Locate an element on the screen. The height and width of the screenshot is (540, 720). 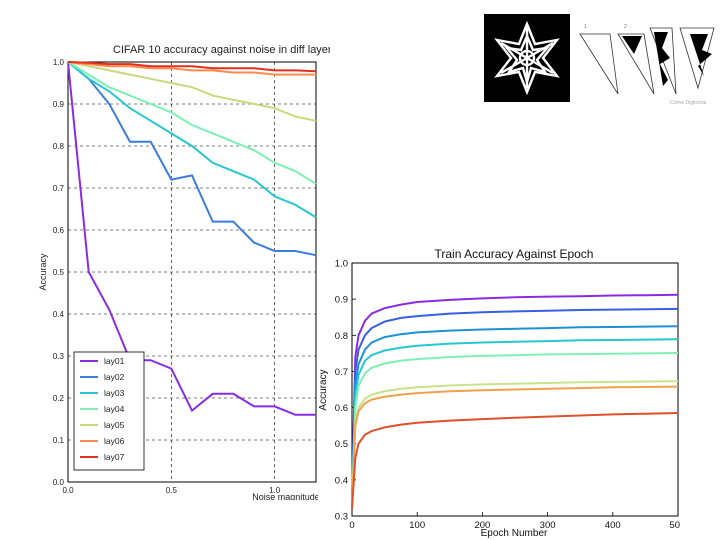
inset-x-tick-label: 400 is located at coordinates (613, 525).